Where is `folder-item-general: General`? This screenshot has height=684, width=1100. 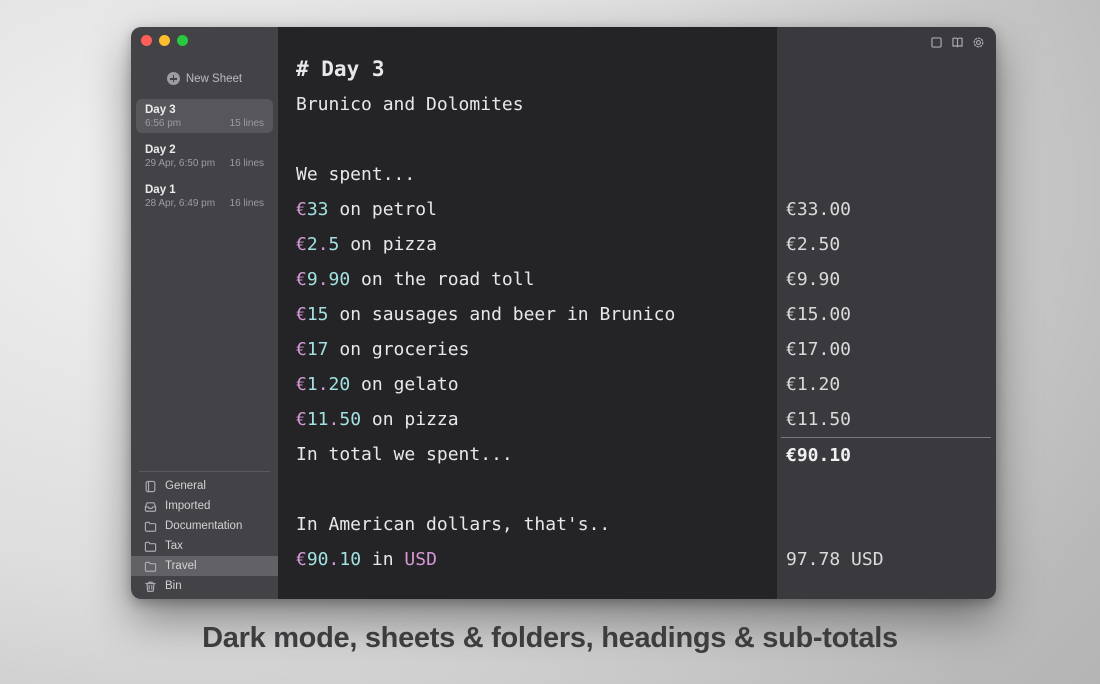
folder-item-general: General is located at coordinates (204, 486).